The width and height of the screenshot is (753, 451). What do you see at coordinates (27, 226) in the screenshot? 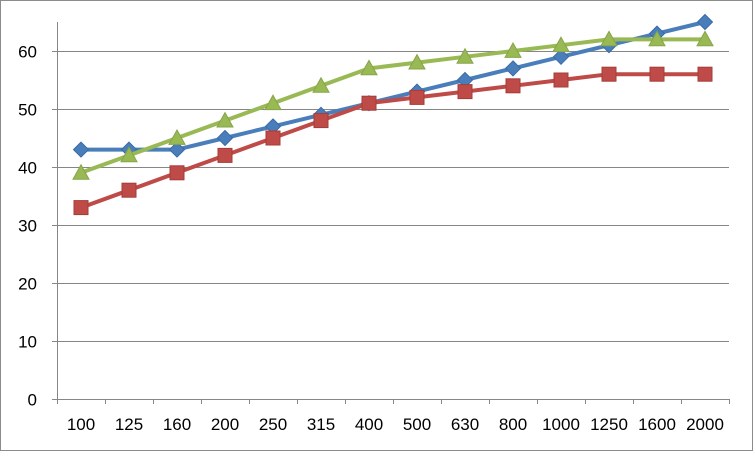
I see `y-tick-label: 30` at bounding box center [27, 226].